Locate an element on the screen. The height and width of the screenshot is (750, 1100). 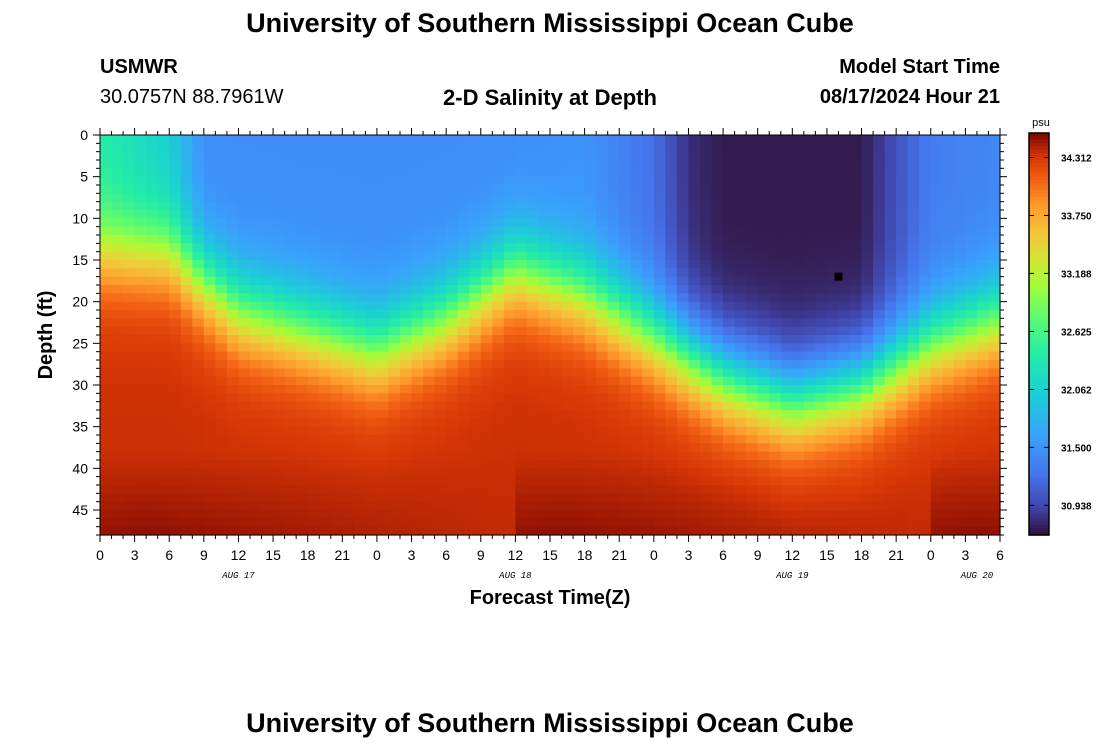
model-start-value: 08/17/2024 Hour 21 is located at coordinates (909, 97).